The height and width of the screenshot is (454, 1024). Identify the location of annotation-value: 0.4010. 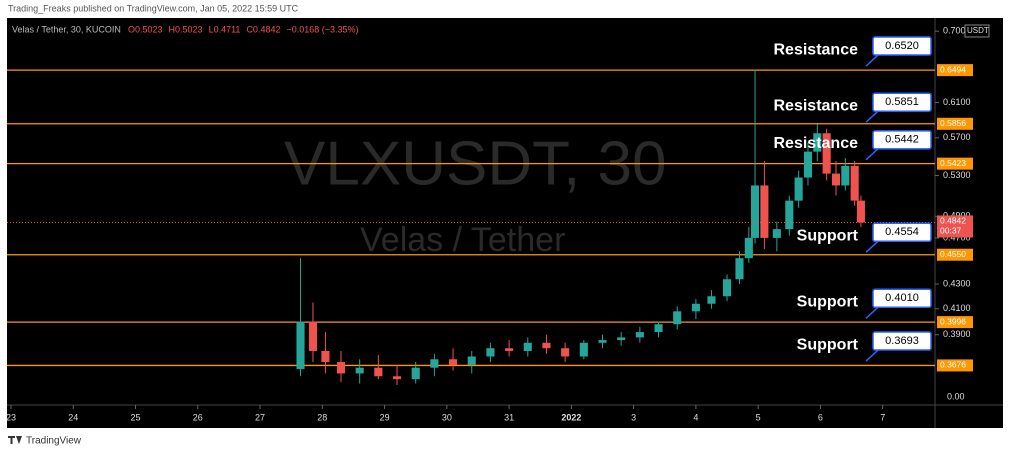
(902, 298).